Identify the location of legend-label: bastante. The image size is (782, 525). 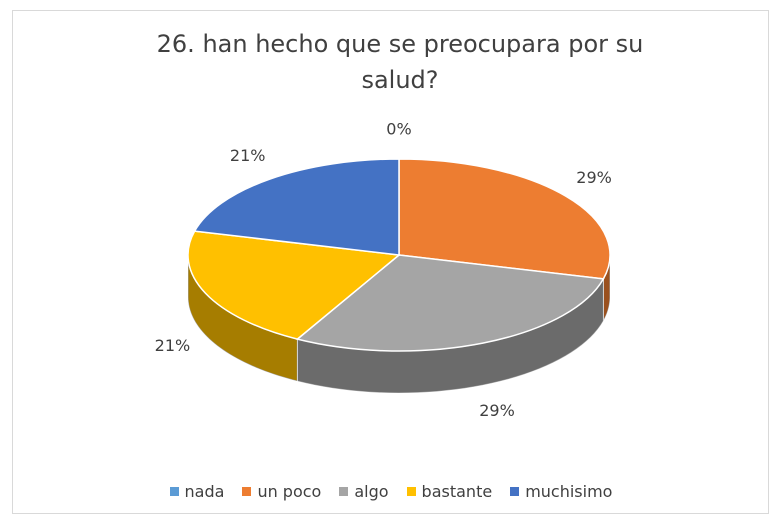
(457, 491).